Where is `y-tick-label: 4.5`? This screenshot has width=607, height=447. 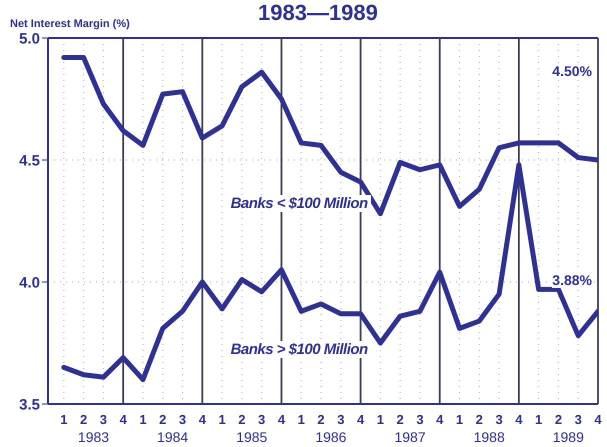
y-tick-label: 4.5 is located at coordinates (29, 161).